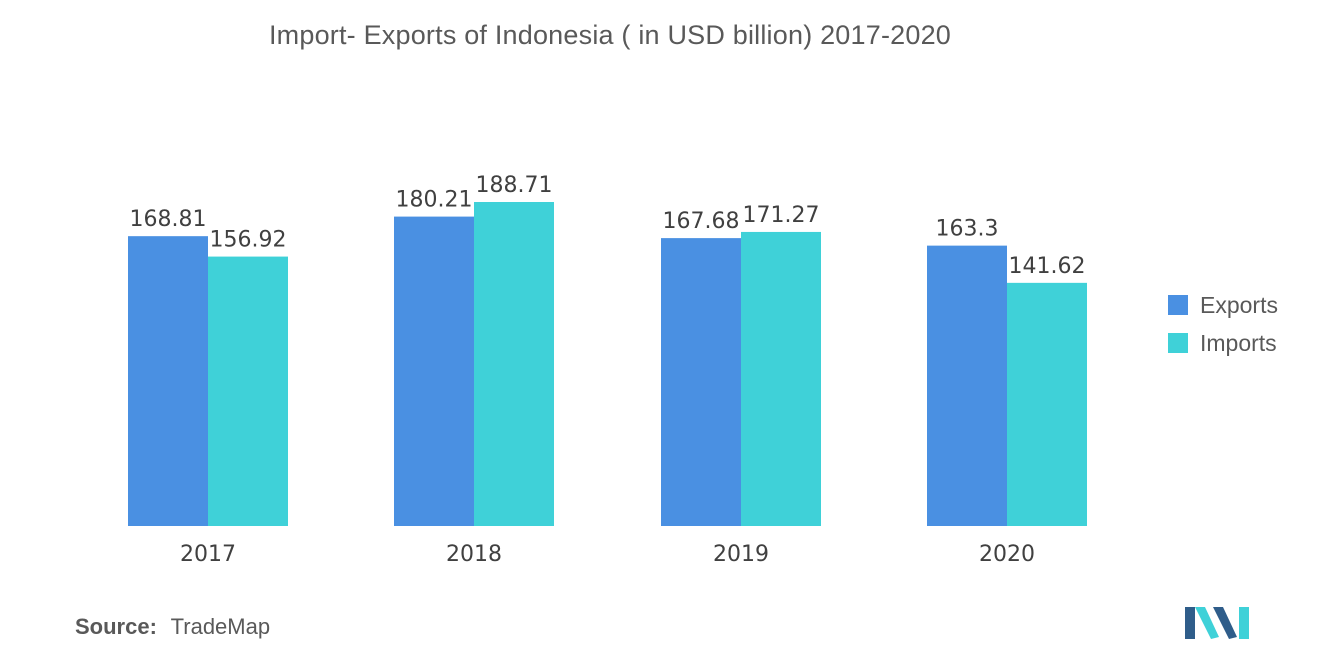 This screenshot has height=665, width=1320. I want to click on data-label-imports-2020: 141.62, so click(1047, 266).